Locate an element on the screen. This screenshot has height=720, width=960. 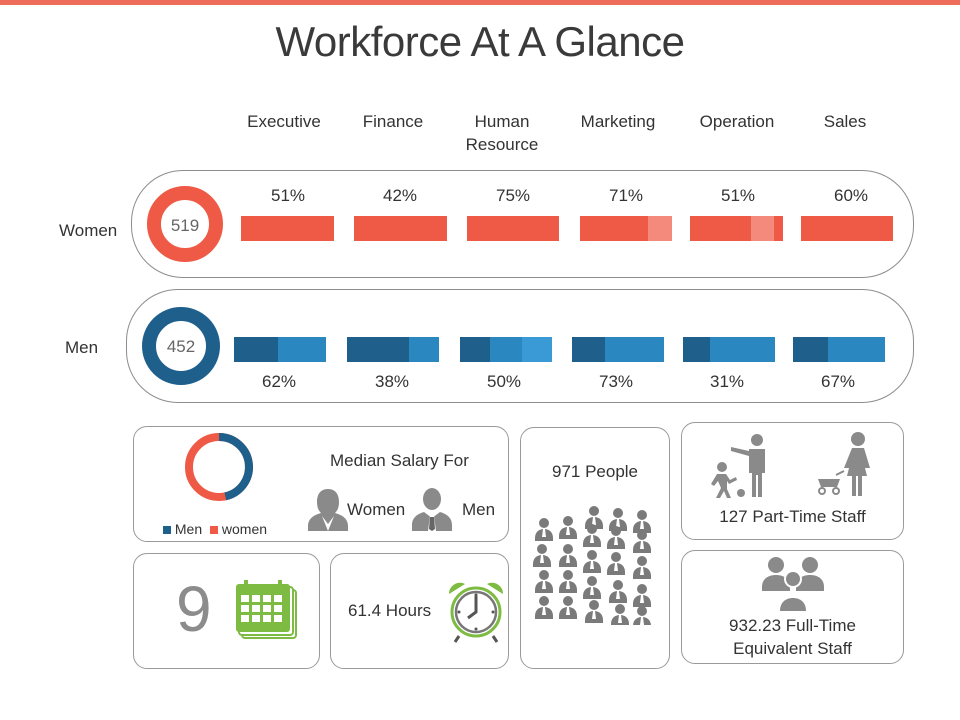
men-pct-sales: 67% is located at coordinates (838, 381).